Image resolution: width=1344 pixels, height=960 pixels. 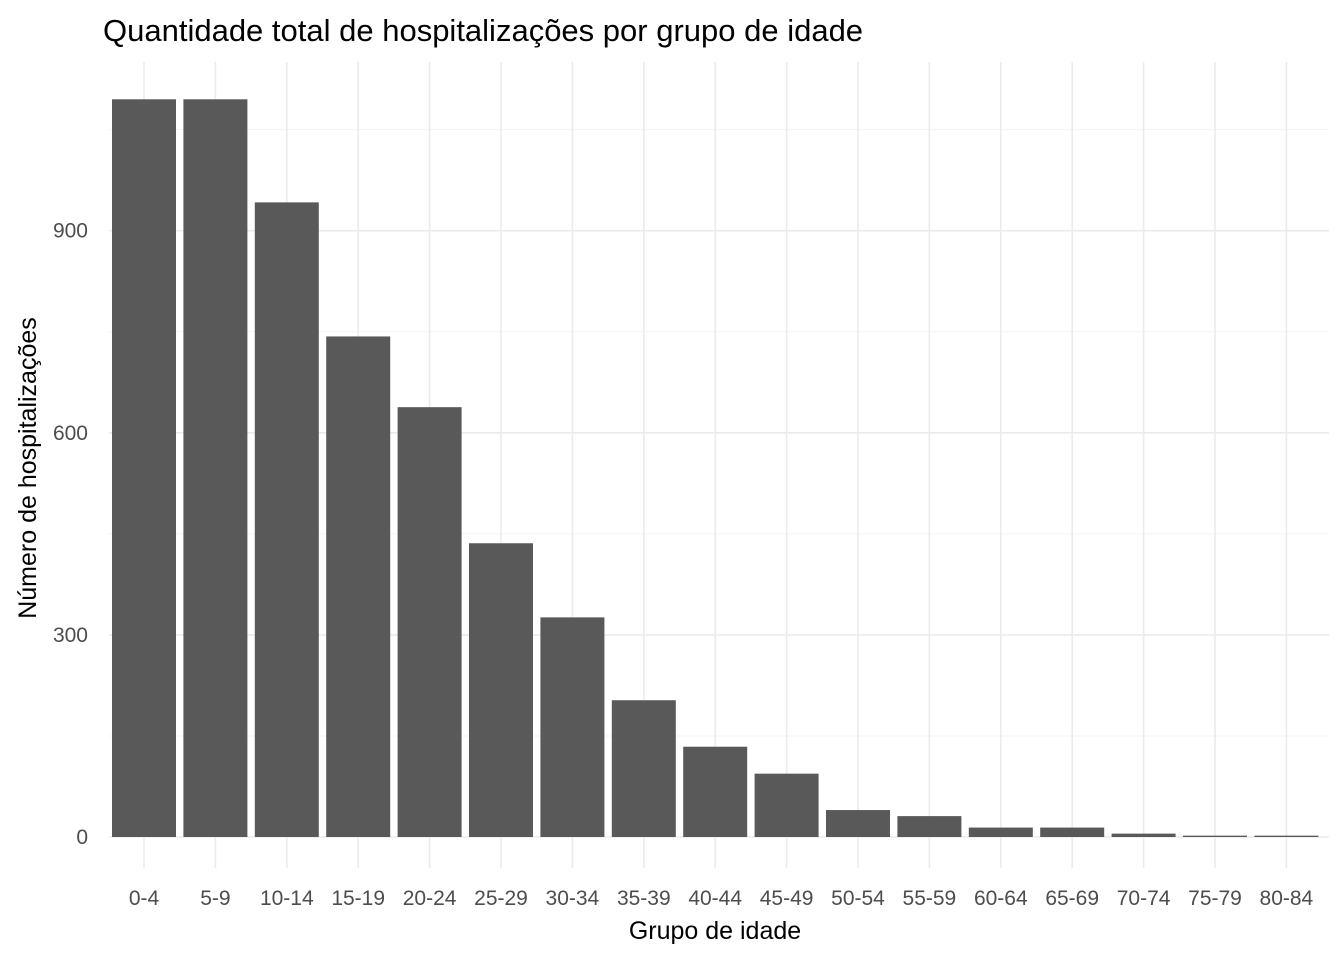 I want to click on x-tick-label: 80-84, so click(x=1287, y=898).